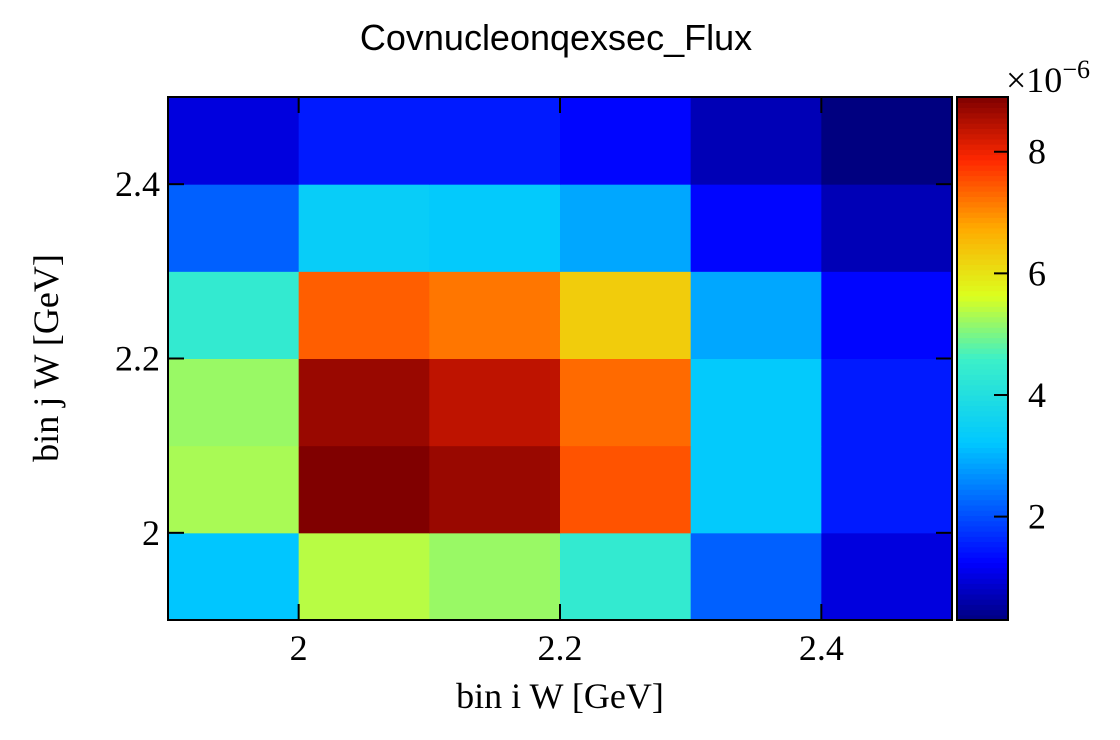 Image resolution: width=1120 pixels, height=740 pixels. Describe the element at coordinates (137, 359) in the screenshot. I see `y-tick-label: 2.2` at that location.